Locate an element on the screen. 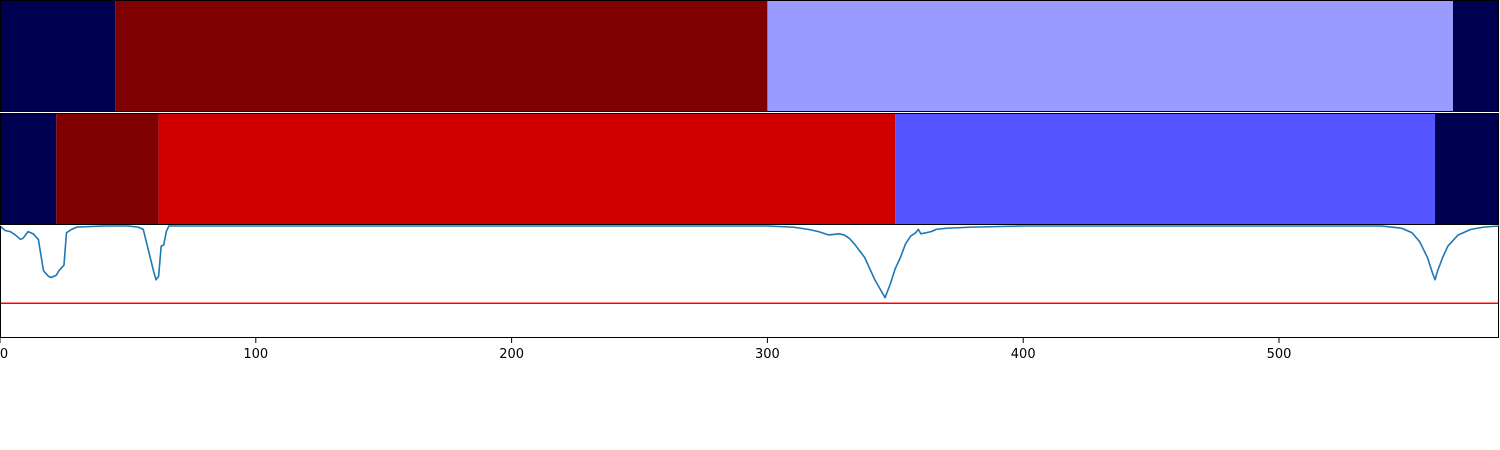  x-tick-label-400: 400 is located at coordinates (1023, 354).